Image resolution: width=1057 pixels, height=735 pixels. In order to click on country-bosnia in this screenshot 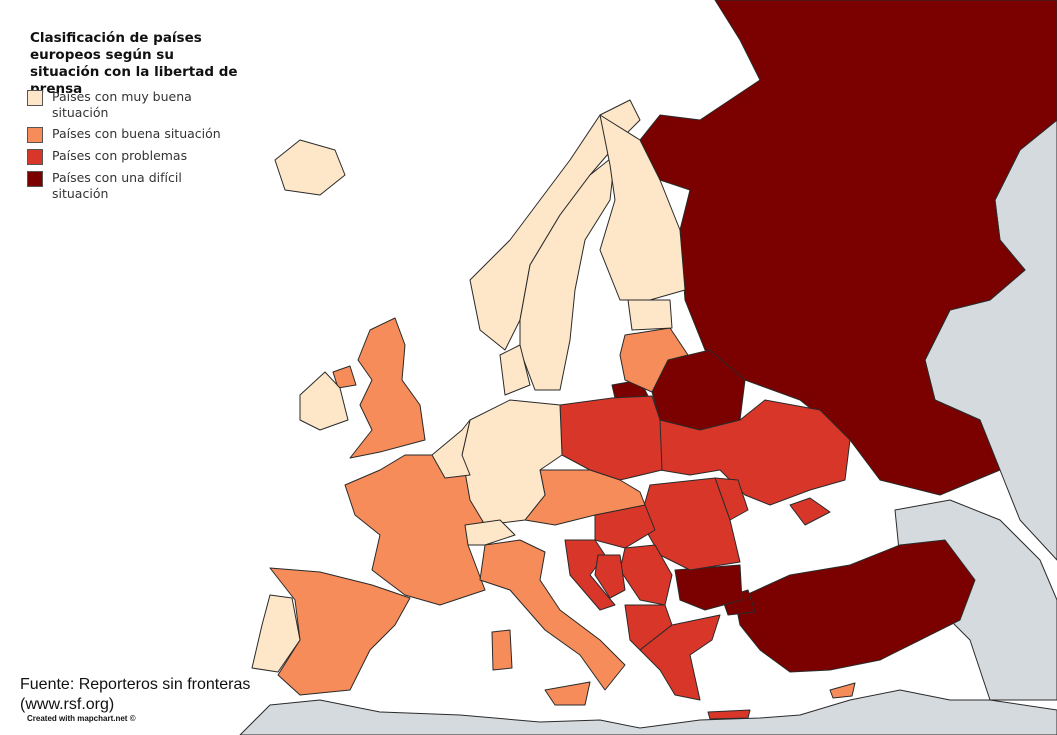, I will do `click(610, 576)`.